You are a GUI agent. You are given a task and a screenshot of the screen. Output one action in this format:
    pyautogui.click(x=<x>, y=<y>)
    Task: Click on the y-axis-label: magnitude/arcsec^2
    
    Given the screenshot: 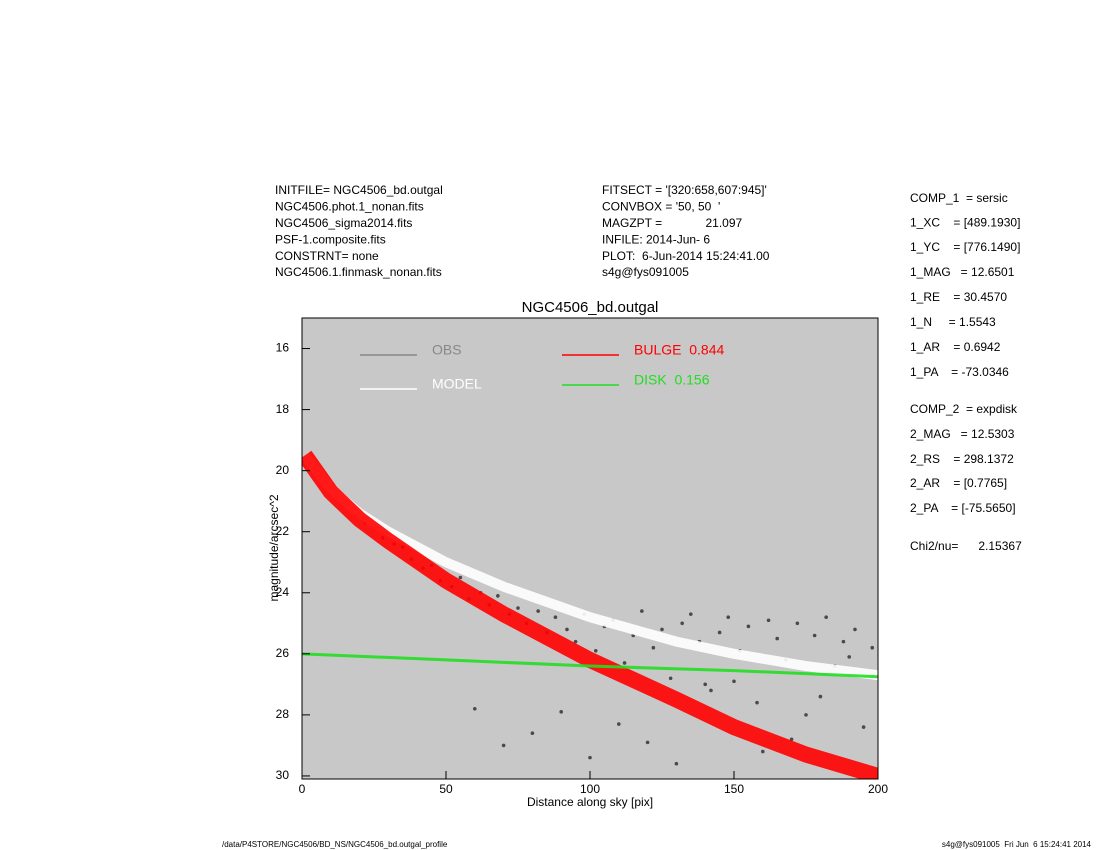 What is the action you would take?
    pyautogui.click(x=274, y=547)
    